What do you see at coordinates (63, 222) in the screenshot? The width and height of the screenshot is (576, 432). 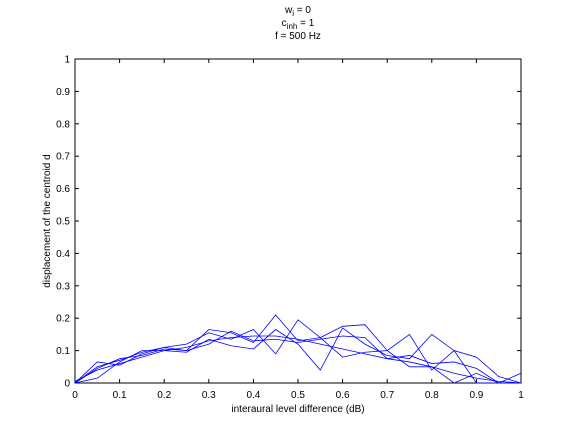 I see `y-tick-label: 0.5` at bounding box center [63, 222].